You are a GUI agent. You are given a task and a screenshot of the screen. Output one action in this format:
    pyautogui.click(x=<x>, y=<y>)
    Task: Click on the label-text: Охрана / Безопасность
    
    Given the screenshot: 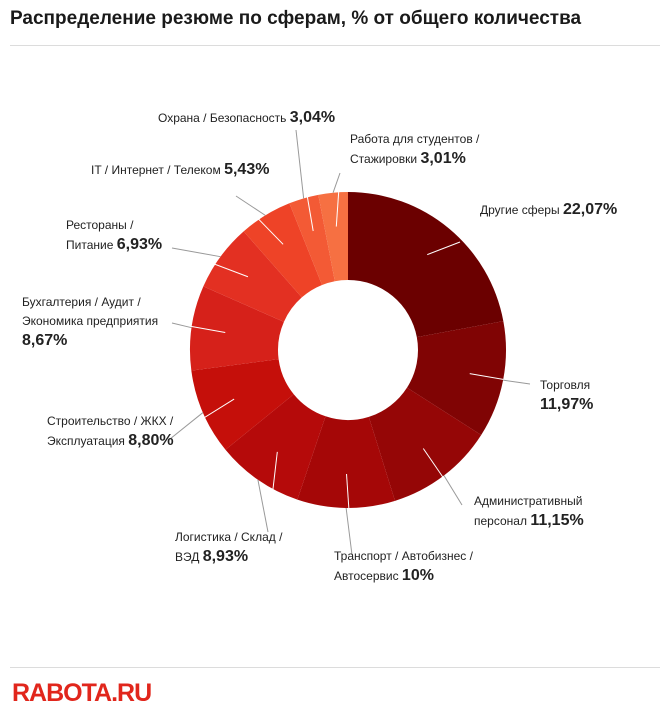 What is the action you would take?
    pyautogui.click(x=222, y=118)
    